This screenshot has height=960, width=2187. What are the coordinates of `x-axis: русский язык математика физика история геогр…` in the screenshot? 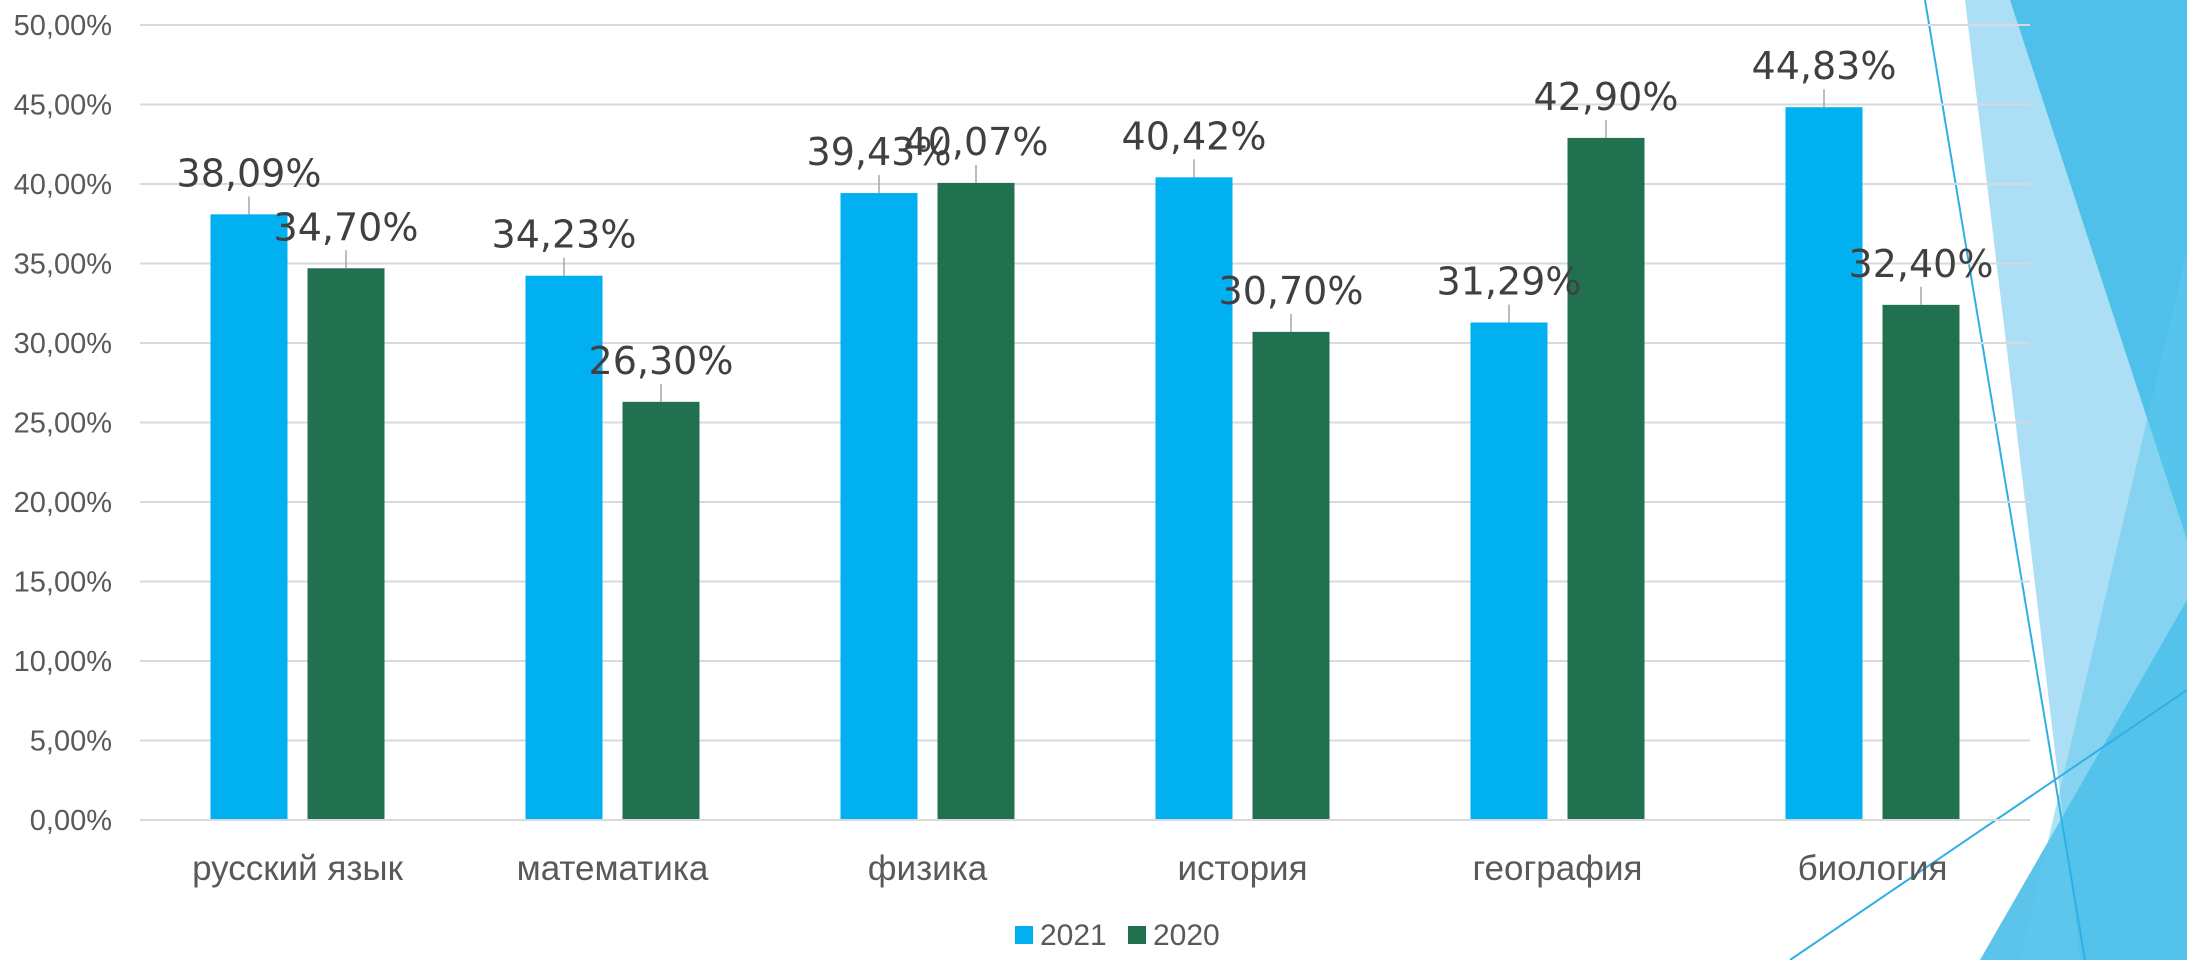 It's located at (1085, 853).